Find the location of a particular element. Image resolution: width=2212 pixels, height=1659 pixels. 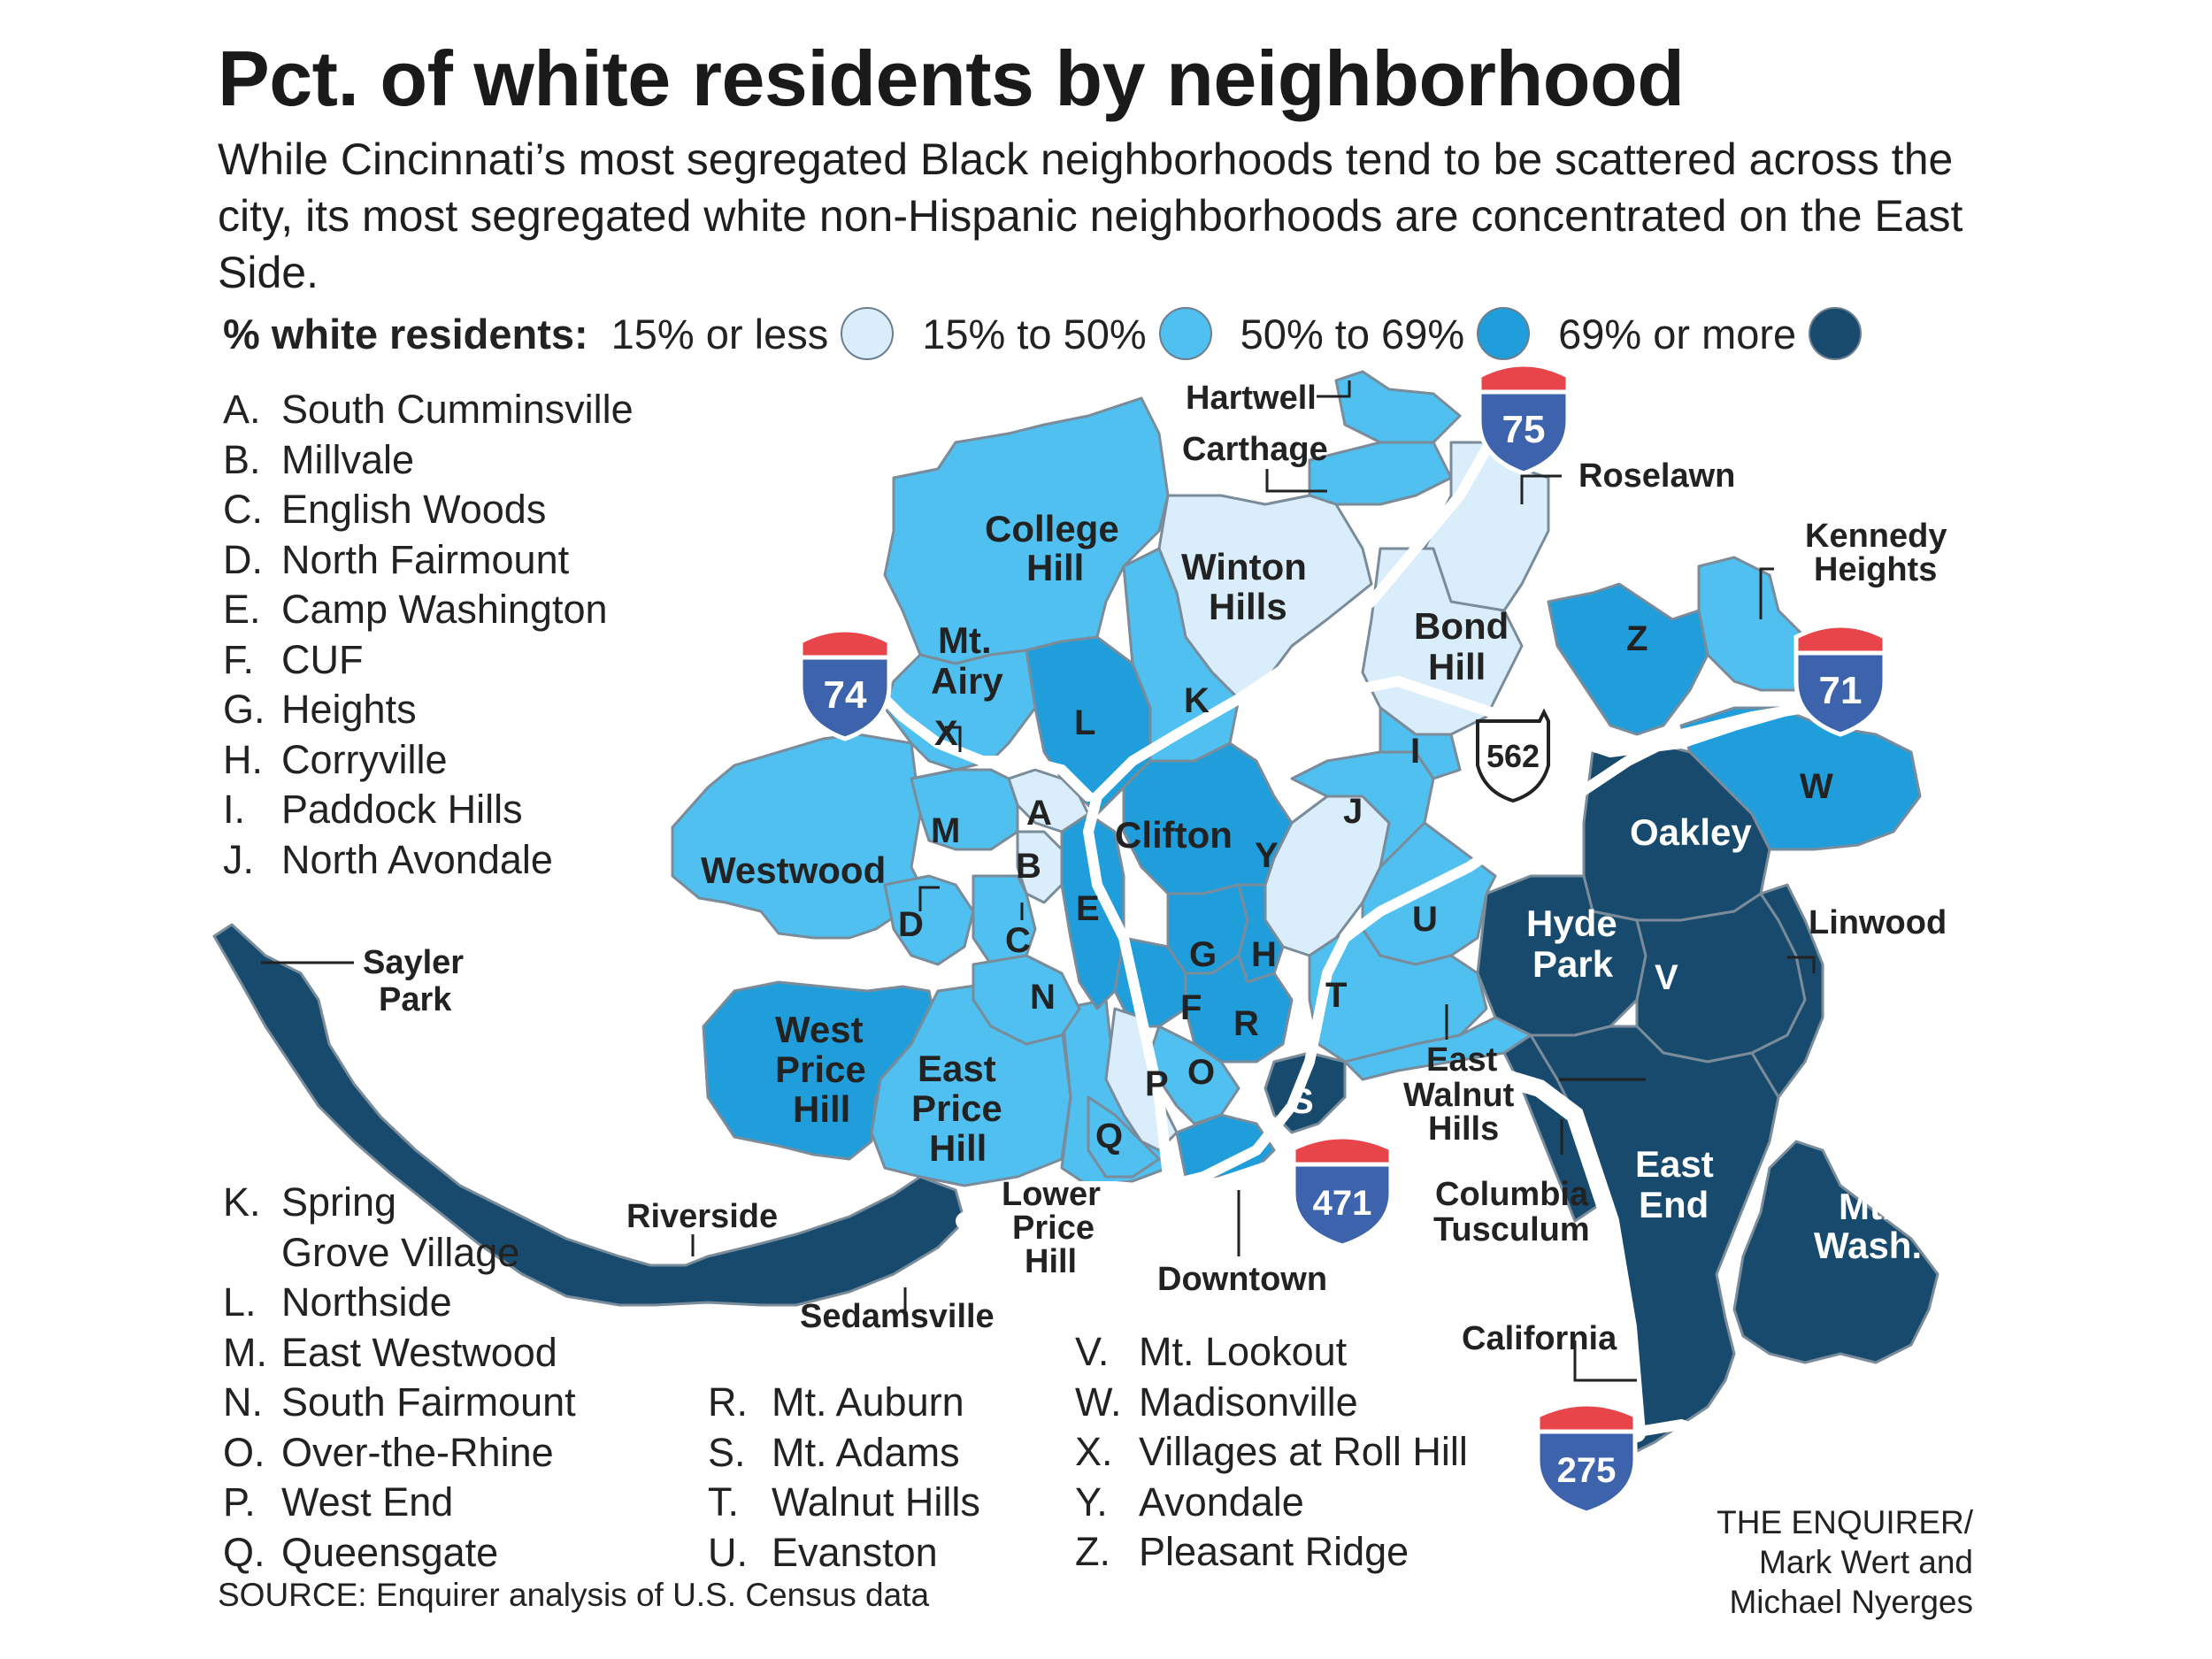

label-bond-hill-1: Bond is located at coordinates (1462, 626).